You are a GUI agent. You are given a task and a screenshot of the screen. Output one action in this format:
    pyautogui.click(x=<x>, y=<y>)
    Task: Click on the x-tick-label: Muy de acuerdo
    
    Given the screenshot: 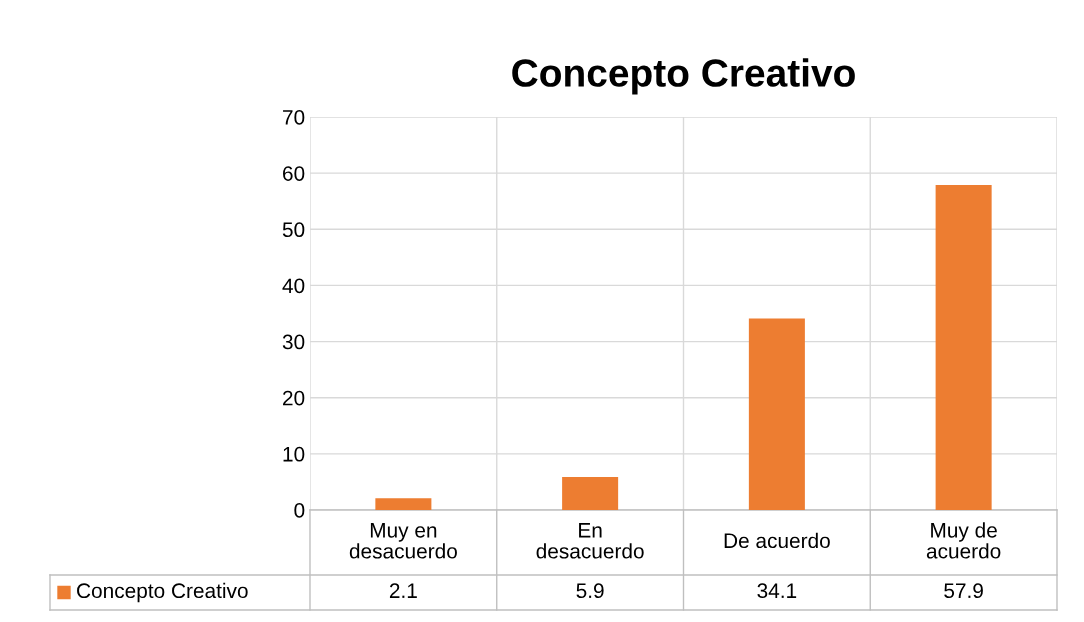 What is the action you would take?
    pyautogui.click(x=963, y=540)
    